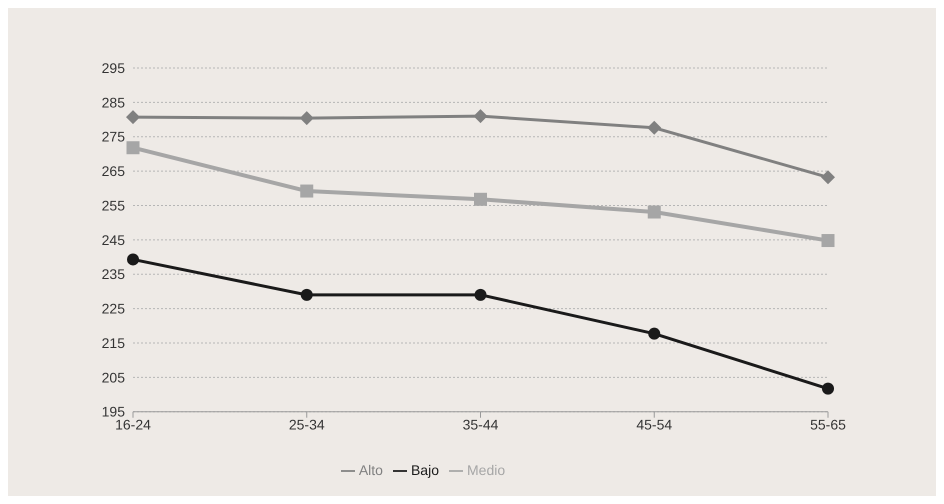  What do you see at coordinates (306, 424) in the screenshot?
I see `x-tick-label: 25-34` at bounding box center [306, 424].